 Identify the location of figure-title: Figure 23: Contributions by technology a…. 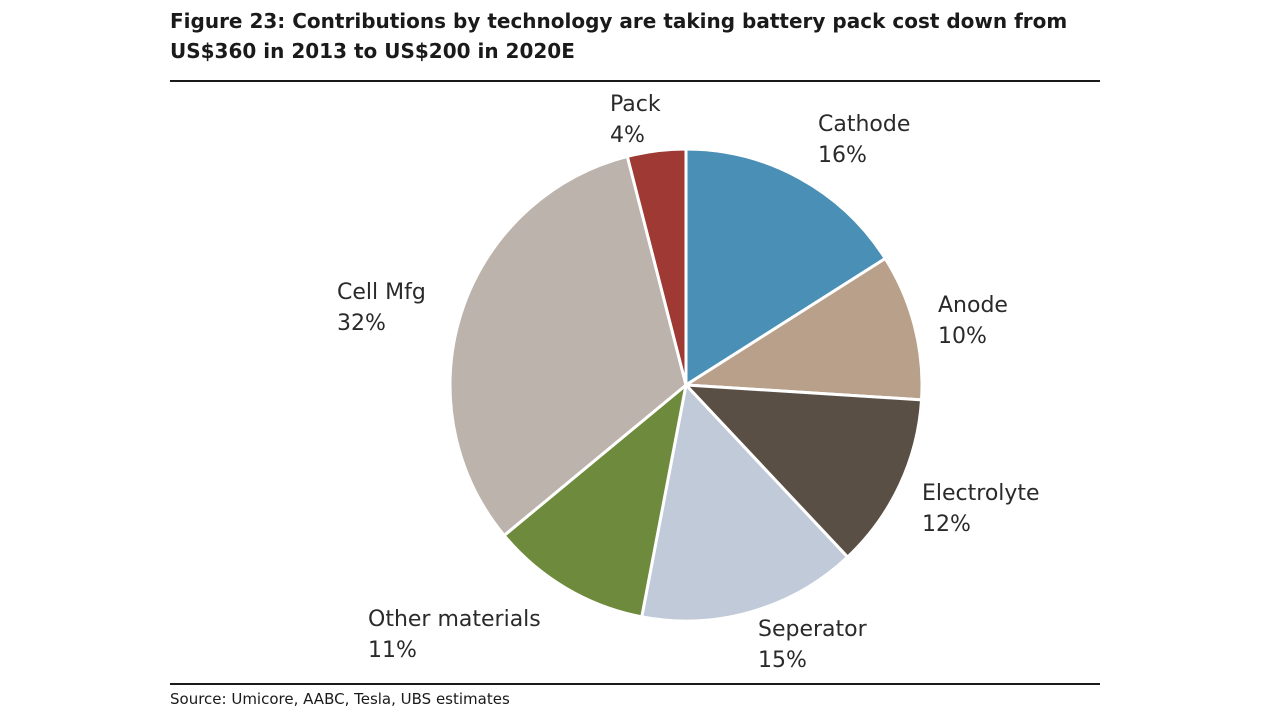
(640, 36).